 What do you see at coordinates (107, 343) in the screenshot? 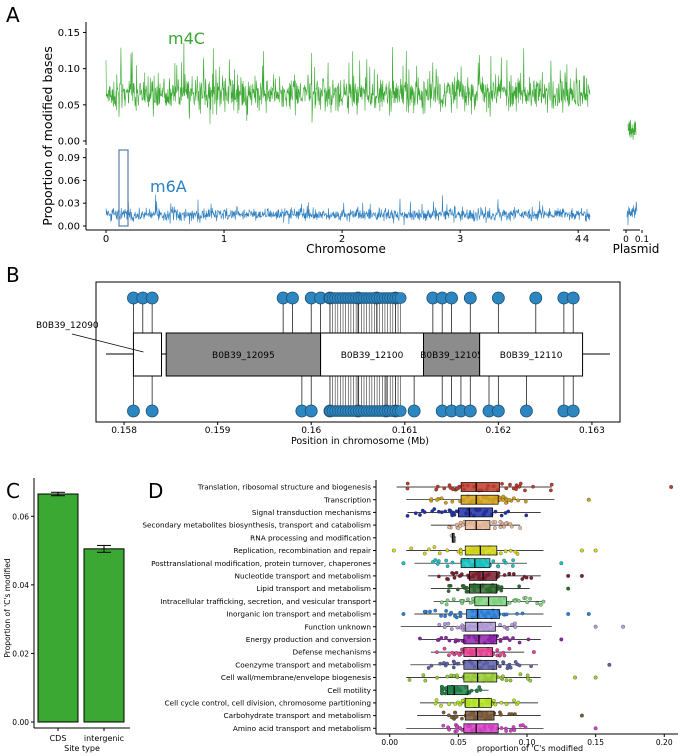
I see `gene-label-leader` at bounding box center [107, 343].